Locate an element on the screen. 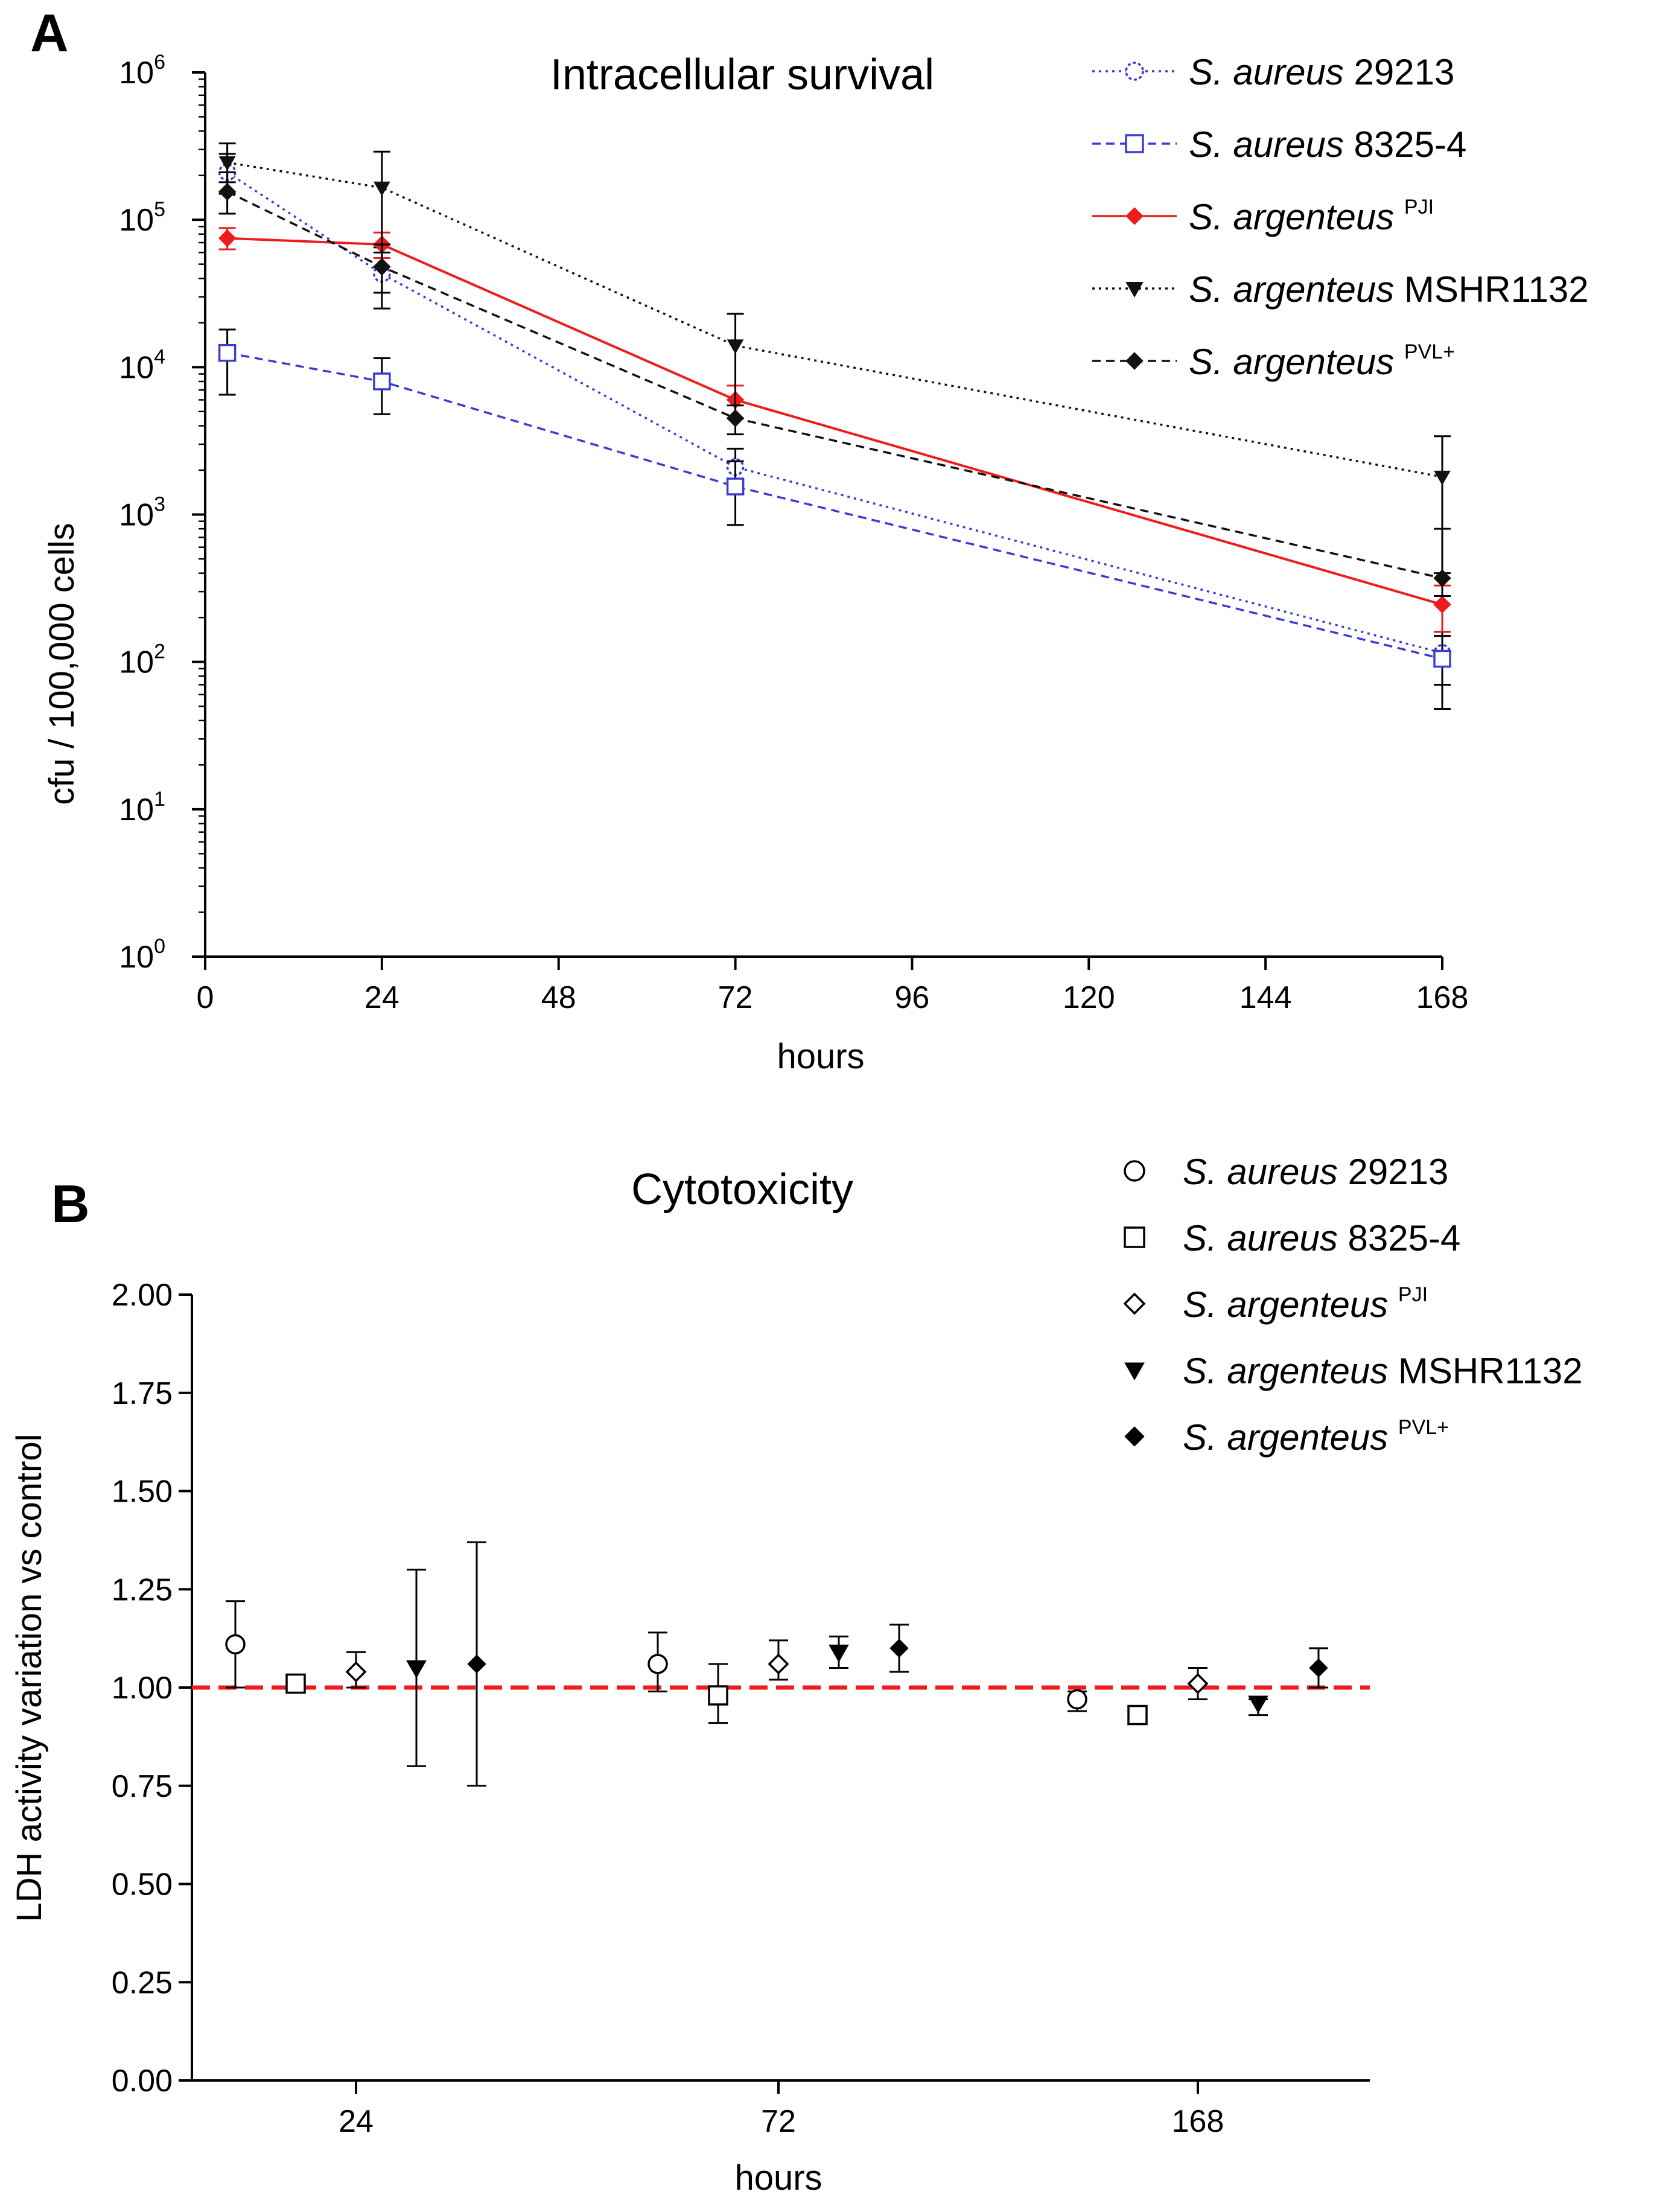 This screenshot has height=2206, width=1680. panel-a-legend-strain: 8325-4 is located at coordinates (1405, 144).